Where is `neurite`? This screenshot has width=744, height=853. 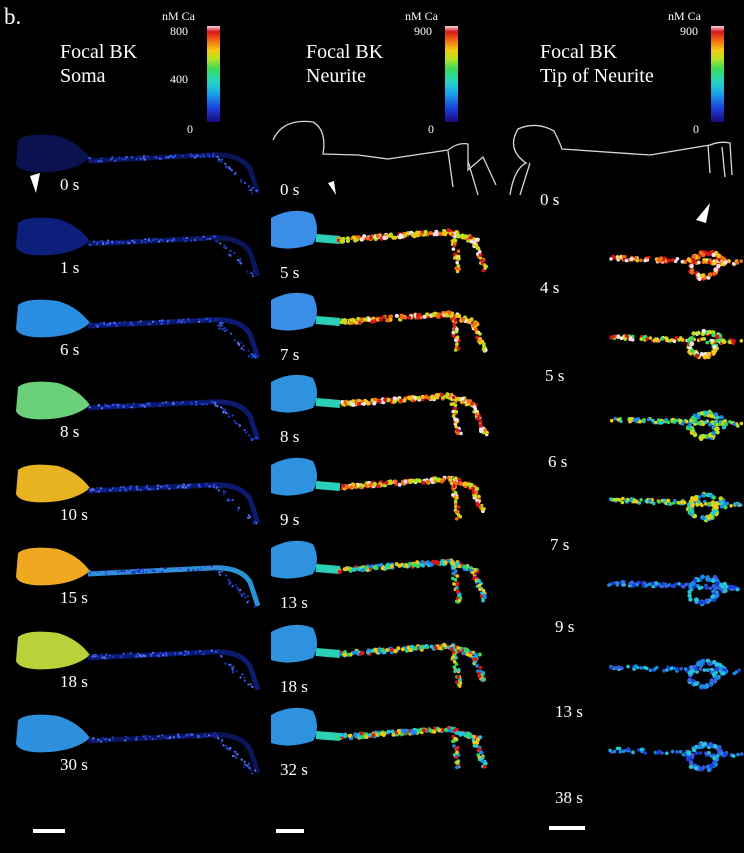
neurite is located at coordinates (174, 670).